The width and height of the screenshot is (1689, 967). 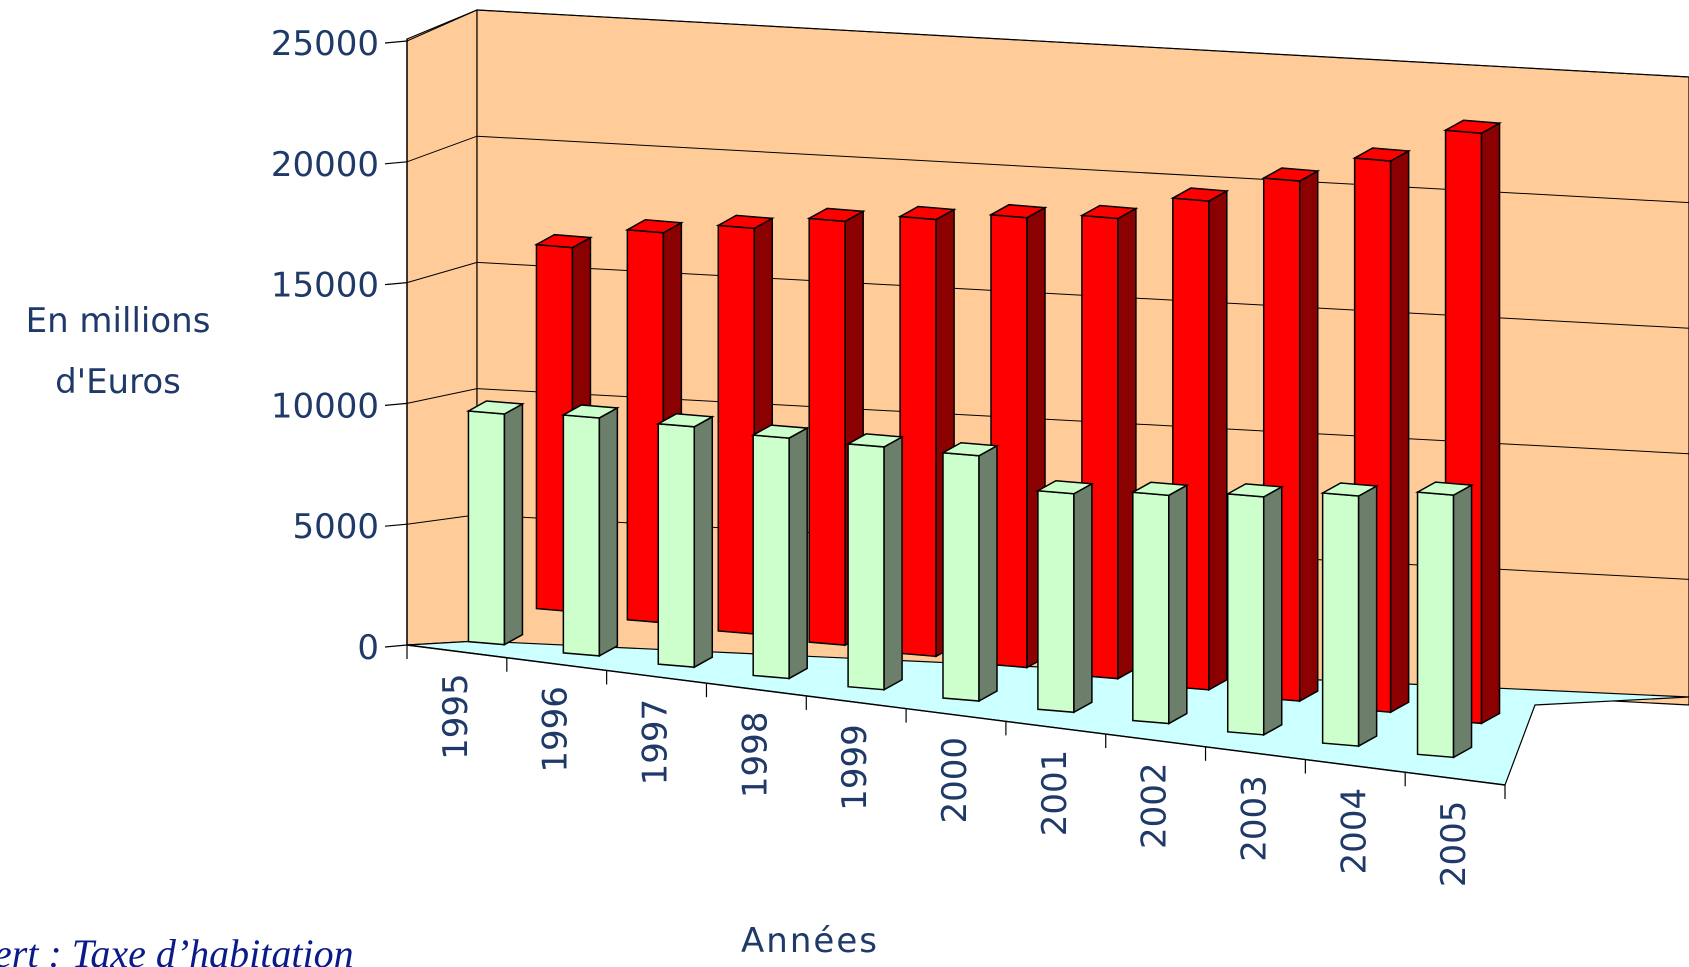 I want to click on bar-red-2003-side, so click(x=1308, y=436).